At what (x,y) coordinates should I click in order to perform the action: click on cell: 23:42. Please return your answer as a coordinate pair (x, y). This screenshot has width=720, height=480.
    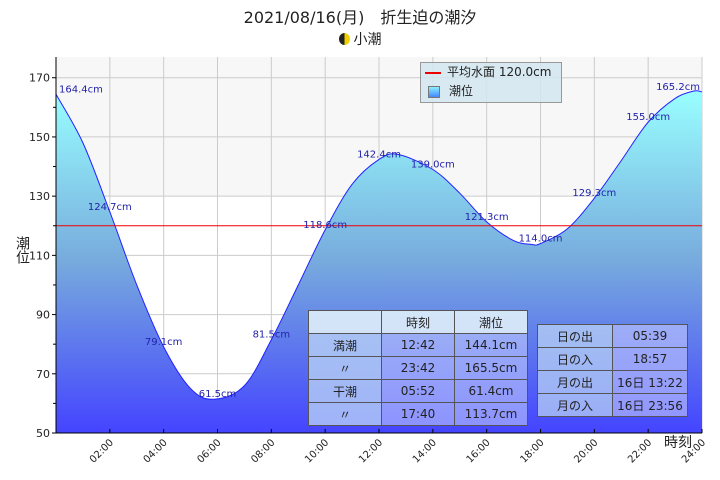
    Looking at the image, I should click on (418, 368).